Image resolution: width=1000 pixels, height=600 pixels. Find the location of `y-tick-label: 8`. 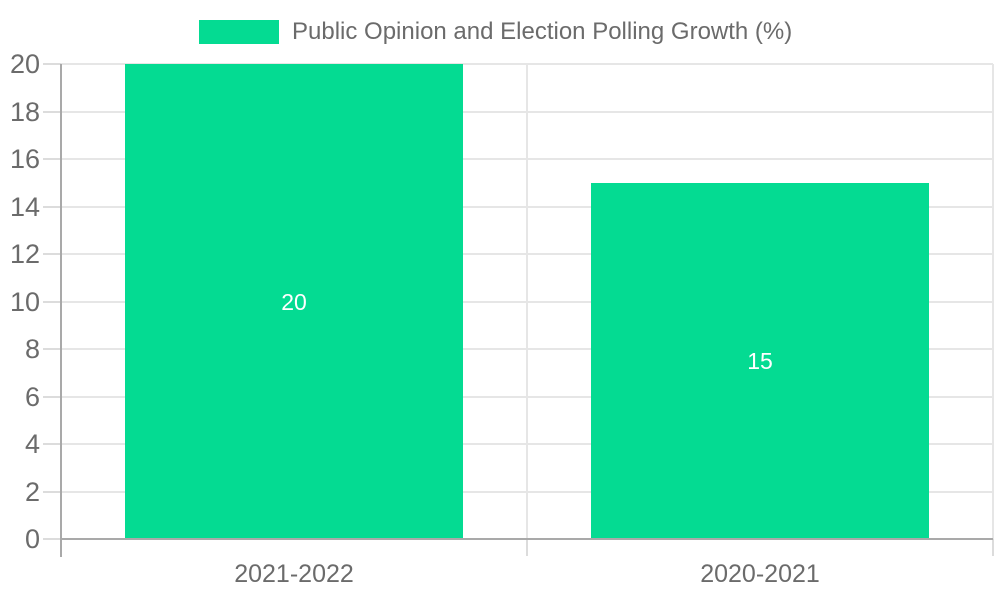

y-tick-label: 8 is located at coordinates (32, 349).